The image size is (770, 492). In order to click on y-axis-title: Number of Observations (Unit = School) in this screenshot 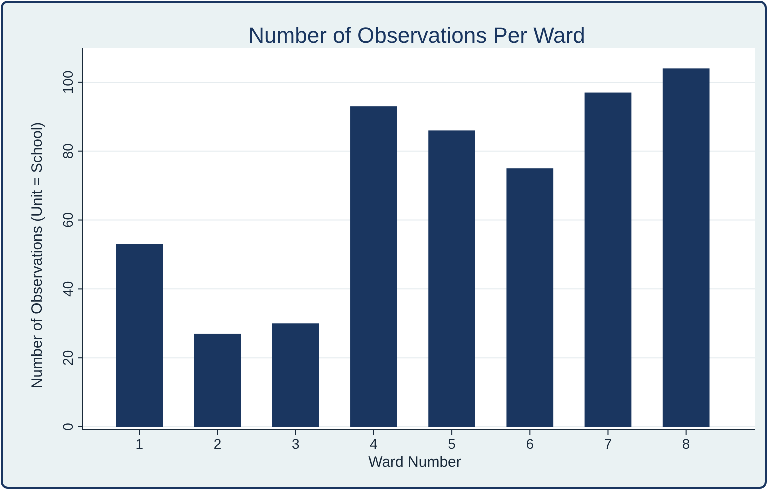, I will do `click(37, 255)`.